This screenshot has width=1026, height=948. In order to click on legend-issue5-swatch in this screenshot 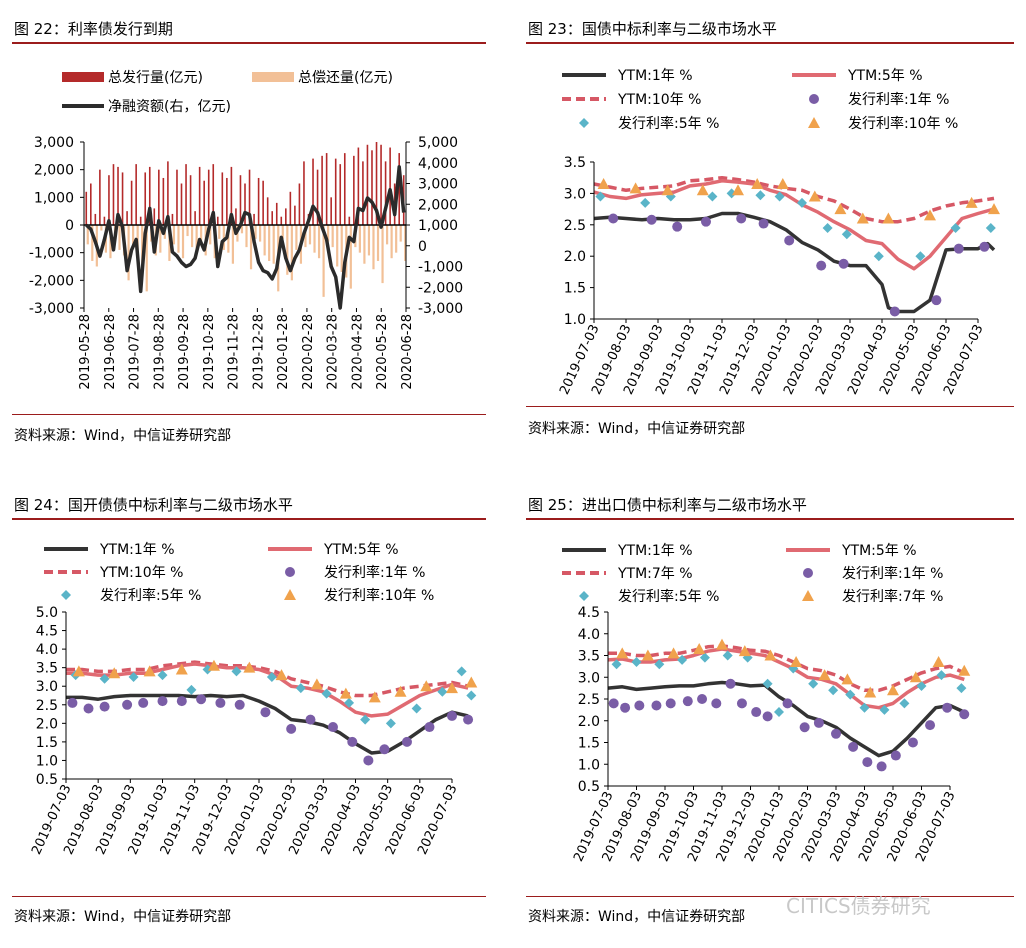, I will do `click(66, 595)`.